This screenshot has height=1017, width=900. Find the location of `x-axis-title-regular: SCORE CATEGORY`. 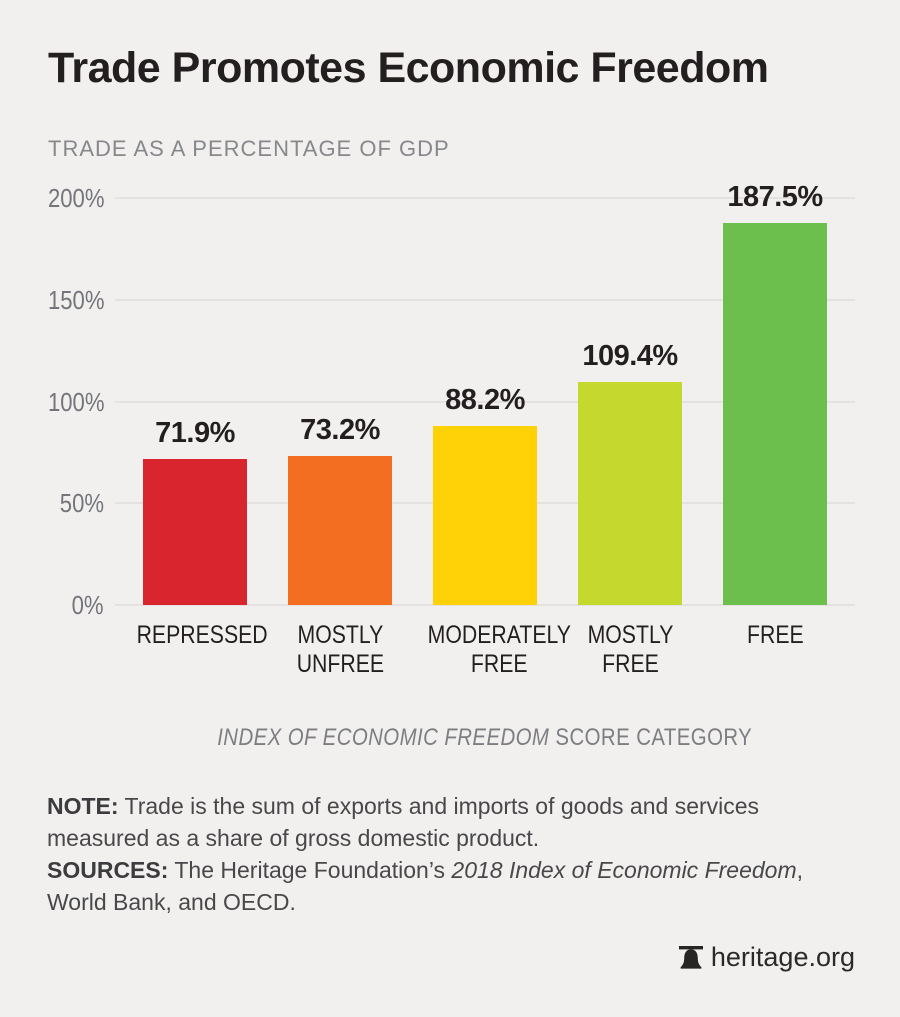

x-axis-title-regular: SCORE CATEGORY is located at coordinates (651, 737).